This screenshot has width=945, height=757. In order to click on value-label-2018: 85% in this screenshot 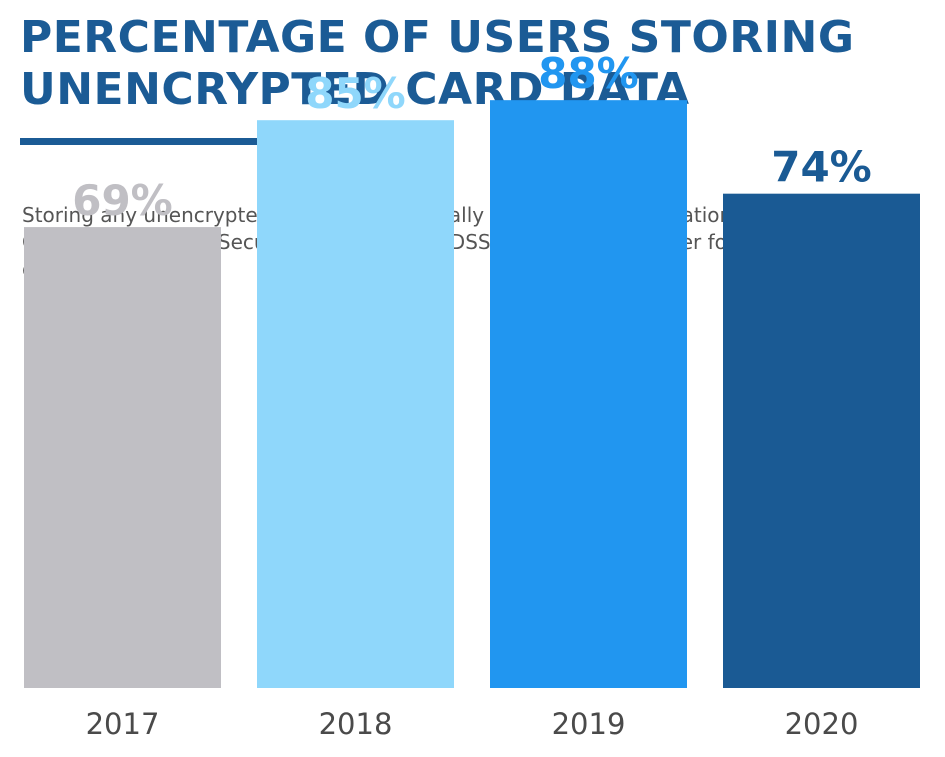, I will do `click(355, 93)`.